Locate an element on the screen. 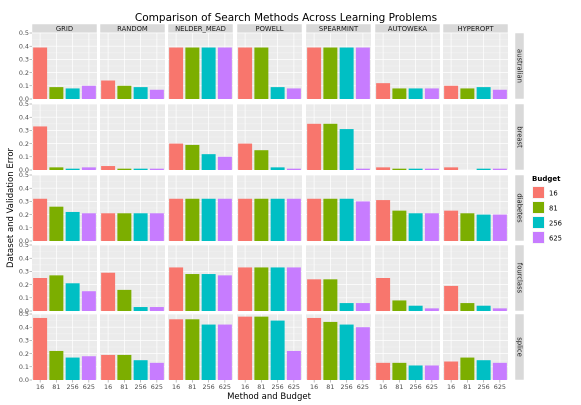 The image size is (581, 405). y-axis-title: Dataset and Validation Error is located at coordinates (11, 207).